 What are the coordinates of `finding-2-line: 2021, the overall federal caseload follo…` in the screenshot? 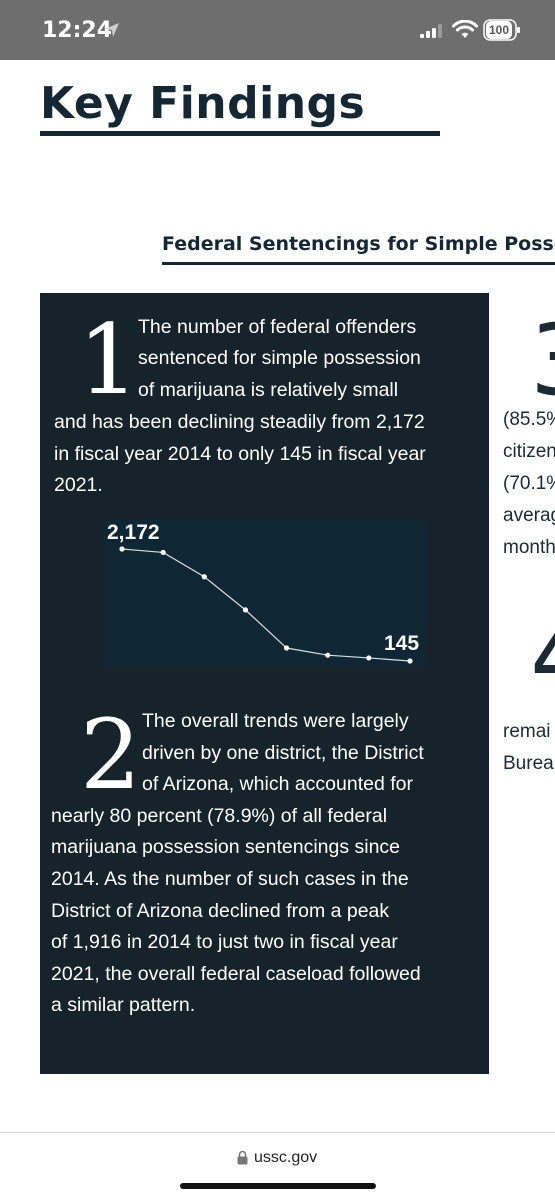 It's located at (236, 974).